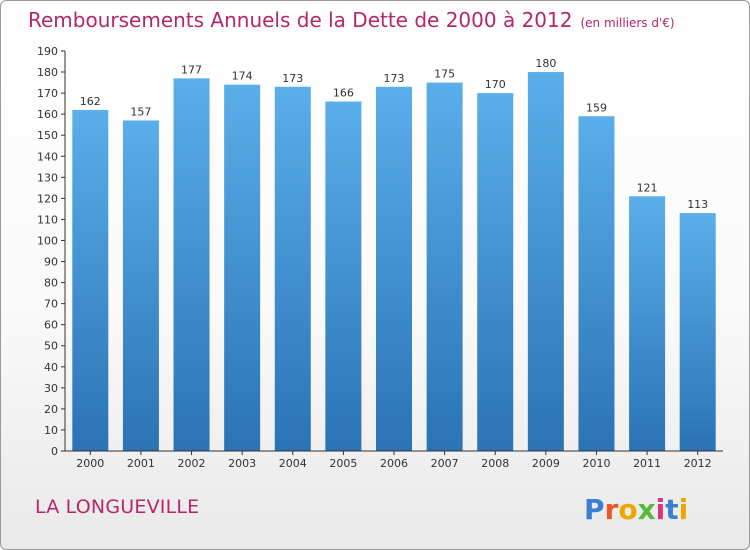 This screenshot has width=750, height=550. Describe the element at coordinates (293, 463) in the screenshot. I see `x-tick-label-2004: 2004` at that location.